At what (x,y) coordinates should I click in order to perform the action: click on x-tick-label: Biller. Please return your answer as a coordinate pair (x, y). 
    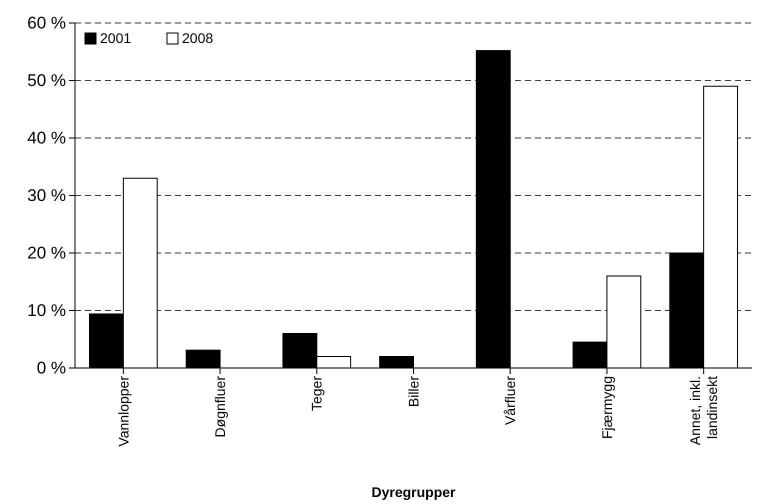
    Looking at the image, I should click on (413, 392).